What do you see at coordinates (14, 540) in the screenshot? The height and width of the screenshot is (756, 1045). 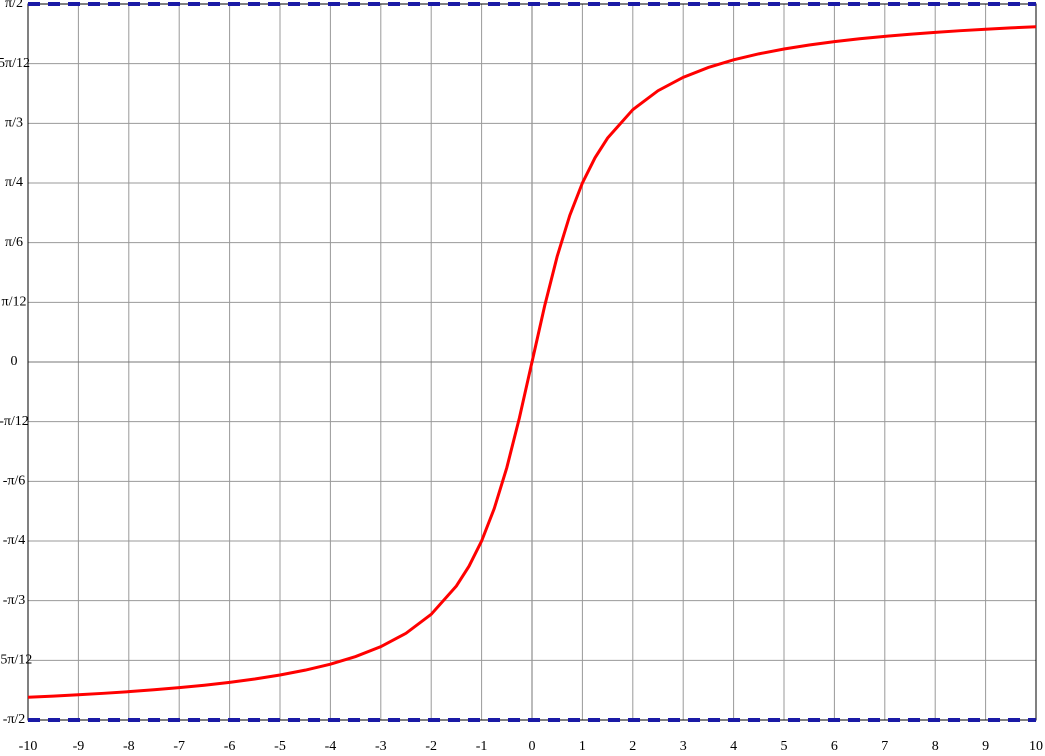 I see `y-tick-label: -π/4` at bounding box center [14, 540].